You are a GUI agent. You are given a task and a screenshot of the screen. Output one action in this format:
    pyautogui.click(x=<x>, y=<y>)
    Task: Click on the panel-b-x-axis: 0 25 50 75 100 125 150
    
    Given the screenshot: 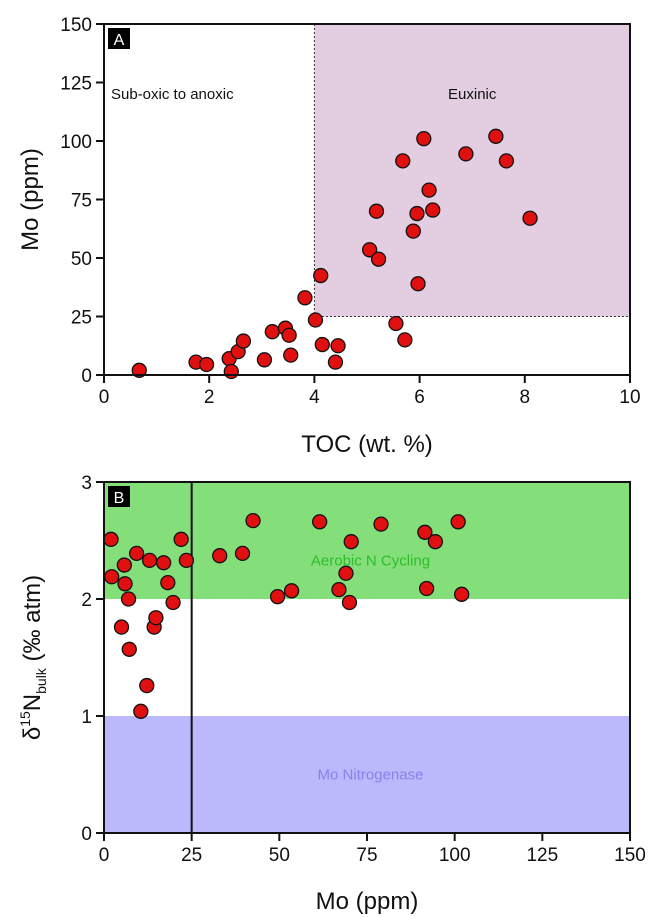 What is the action you would take?
    pyautogui.click(x=372, y=849)
    